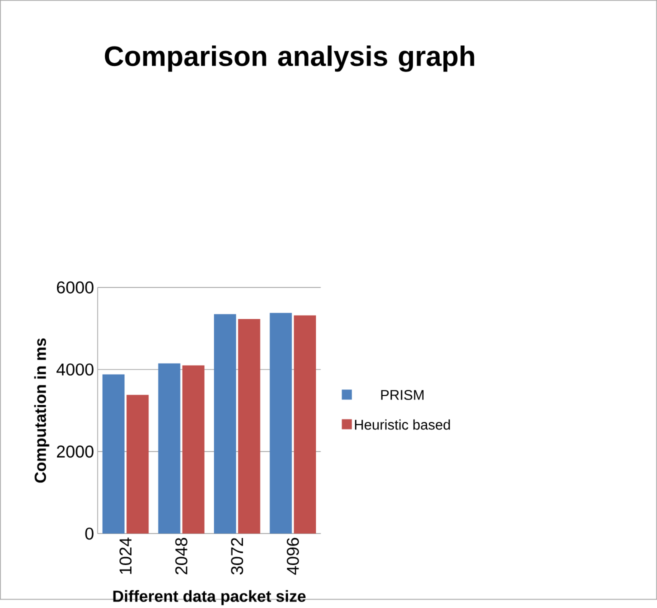 The height and width of the screenshot is (608, 657). Describe the element at coordinates (89, 533) in the screenshot. I see `y-tick-label: 0` at that location.